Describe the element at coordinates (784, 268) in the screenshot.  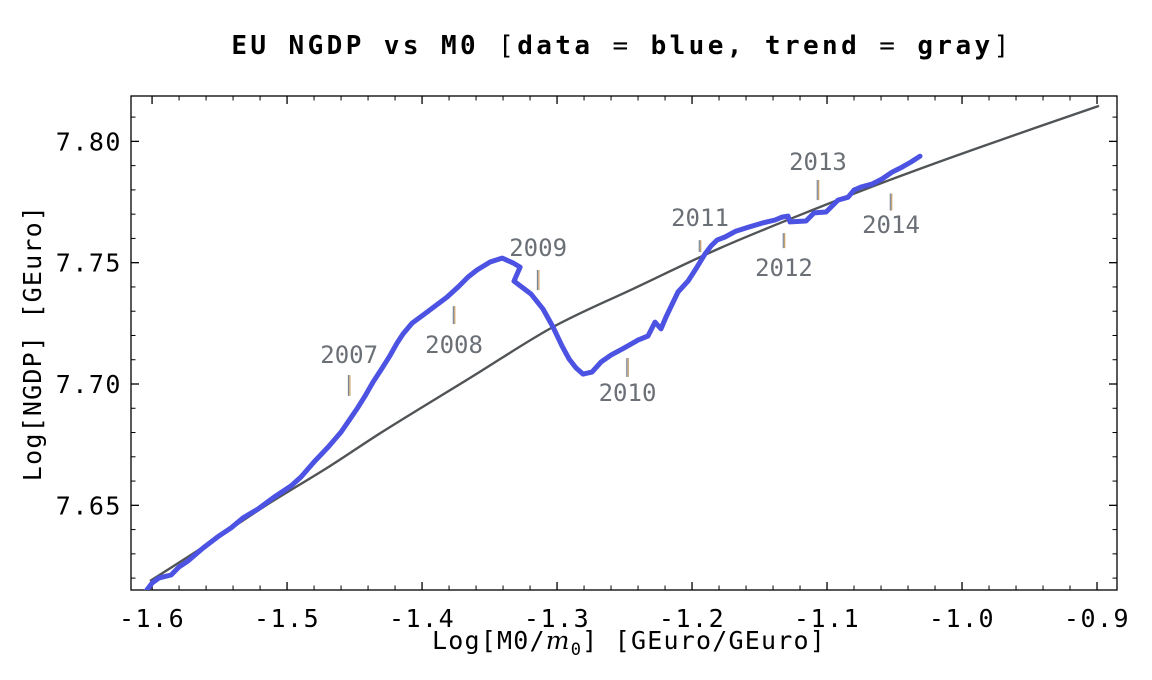
I see `year-label: 2012` at that location.